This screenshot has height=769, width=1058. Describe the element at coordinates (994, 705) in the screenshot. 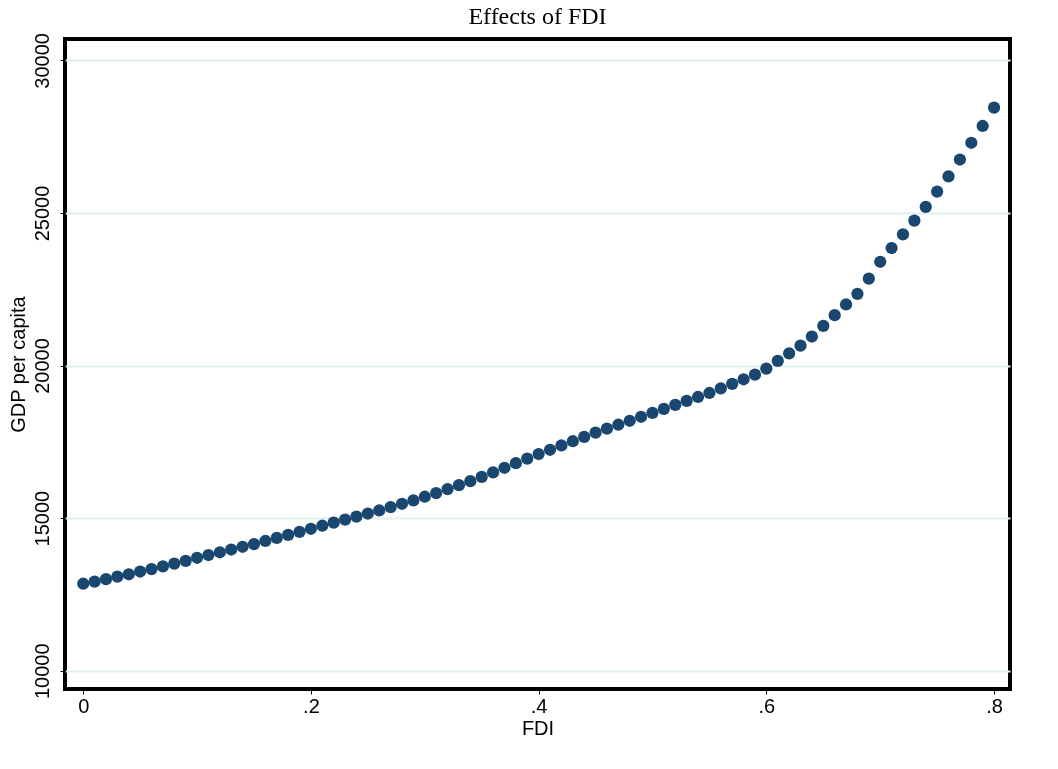

I see `x-tick-label: .8` at that location.